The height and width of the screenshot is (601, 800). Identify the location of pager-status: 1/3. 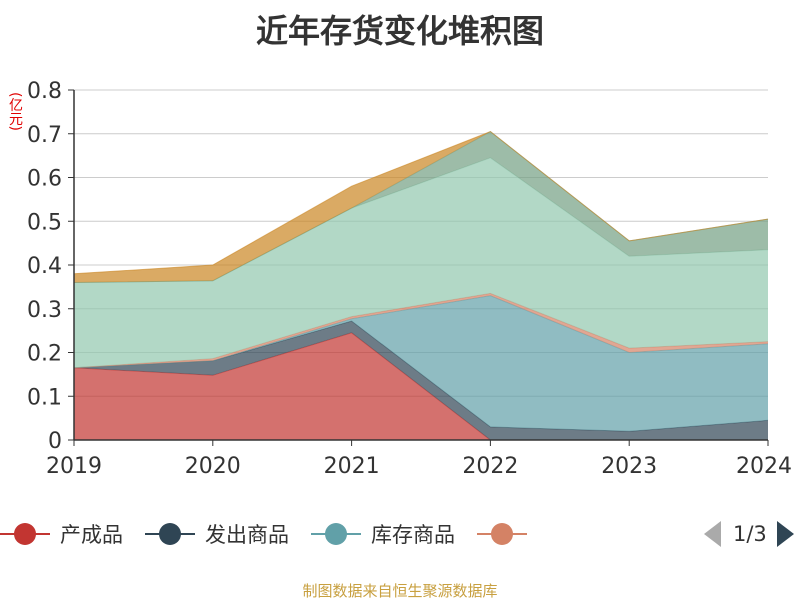
(750, 534).